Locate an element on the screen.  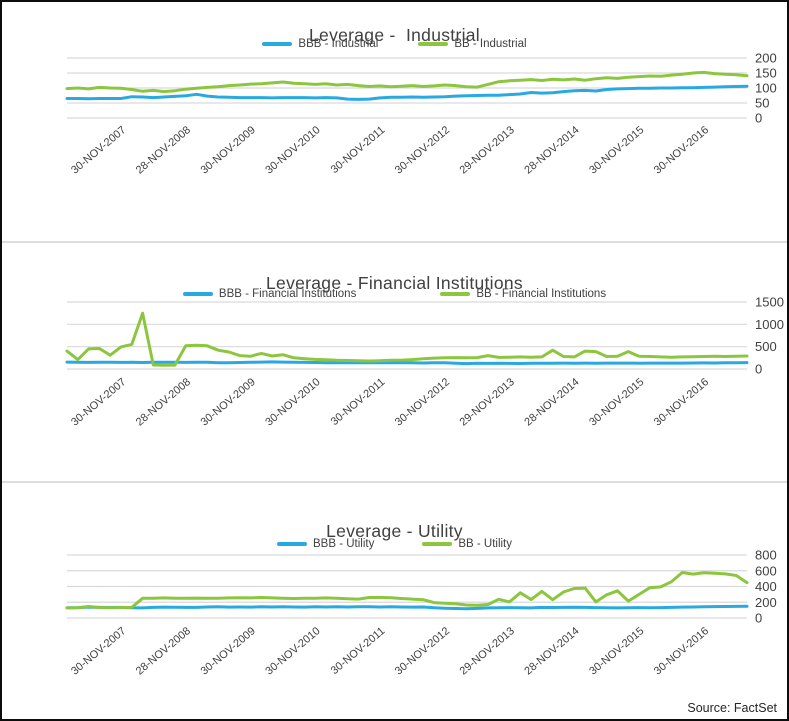
y-tick-label: 100 is located at coordinates (766, 88).